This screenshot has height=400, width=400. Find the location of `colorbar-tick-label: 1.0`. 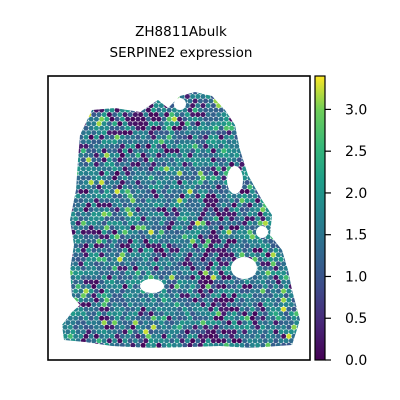

colorbar-tick-label: 1.0 is located at coordinates (356, 277).